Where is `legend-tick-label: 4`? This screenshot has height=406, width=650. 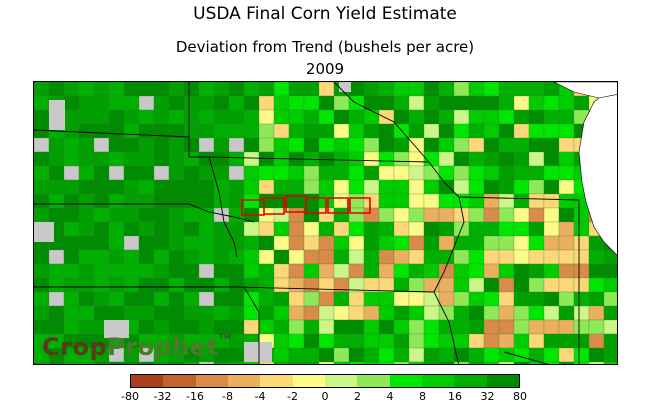
legend-tick-label: 4 is located at coordinates (390, 396).